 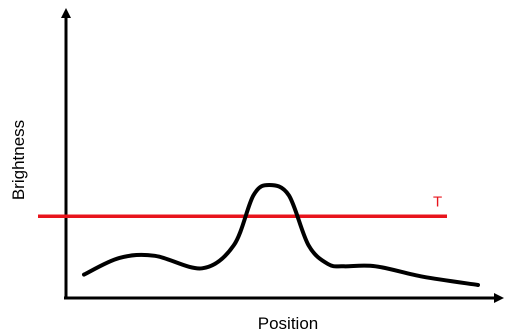 I want to click on threshold-label: T, so click(x=437, y=201).